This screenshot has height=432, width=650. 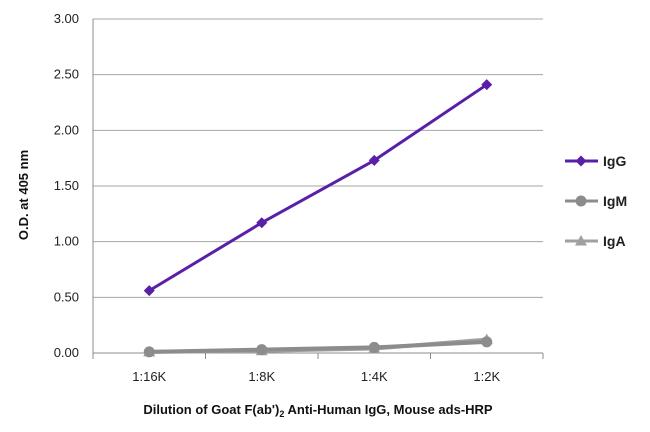 What do you see at coordinates (149, 376) in the screenshot?
I see `x-tick-label: 1:16K` at bounding box center [149, 376].